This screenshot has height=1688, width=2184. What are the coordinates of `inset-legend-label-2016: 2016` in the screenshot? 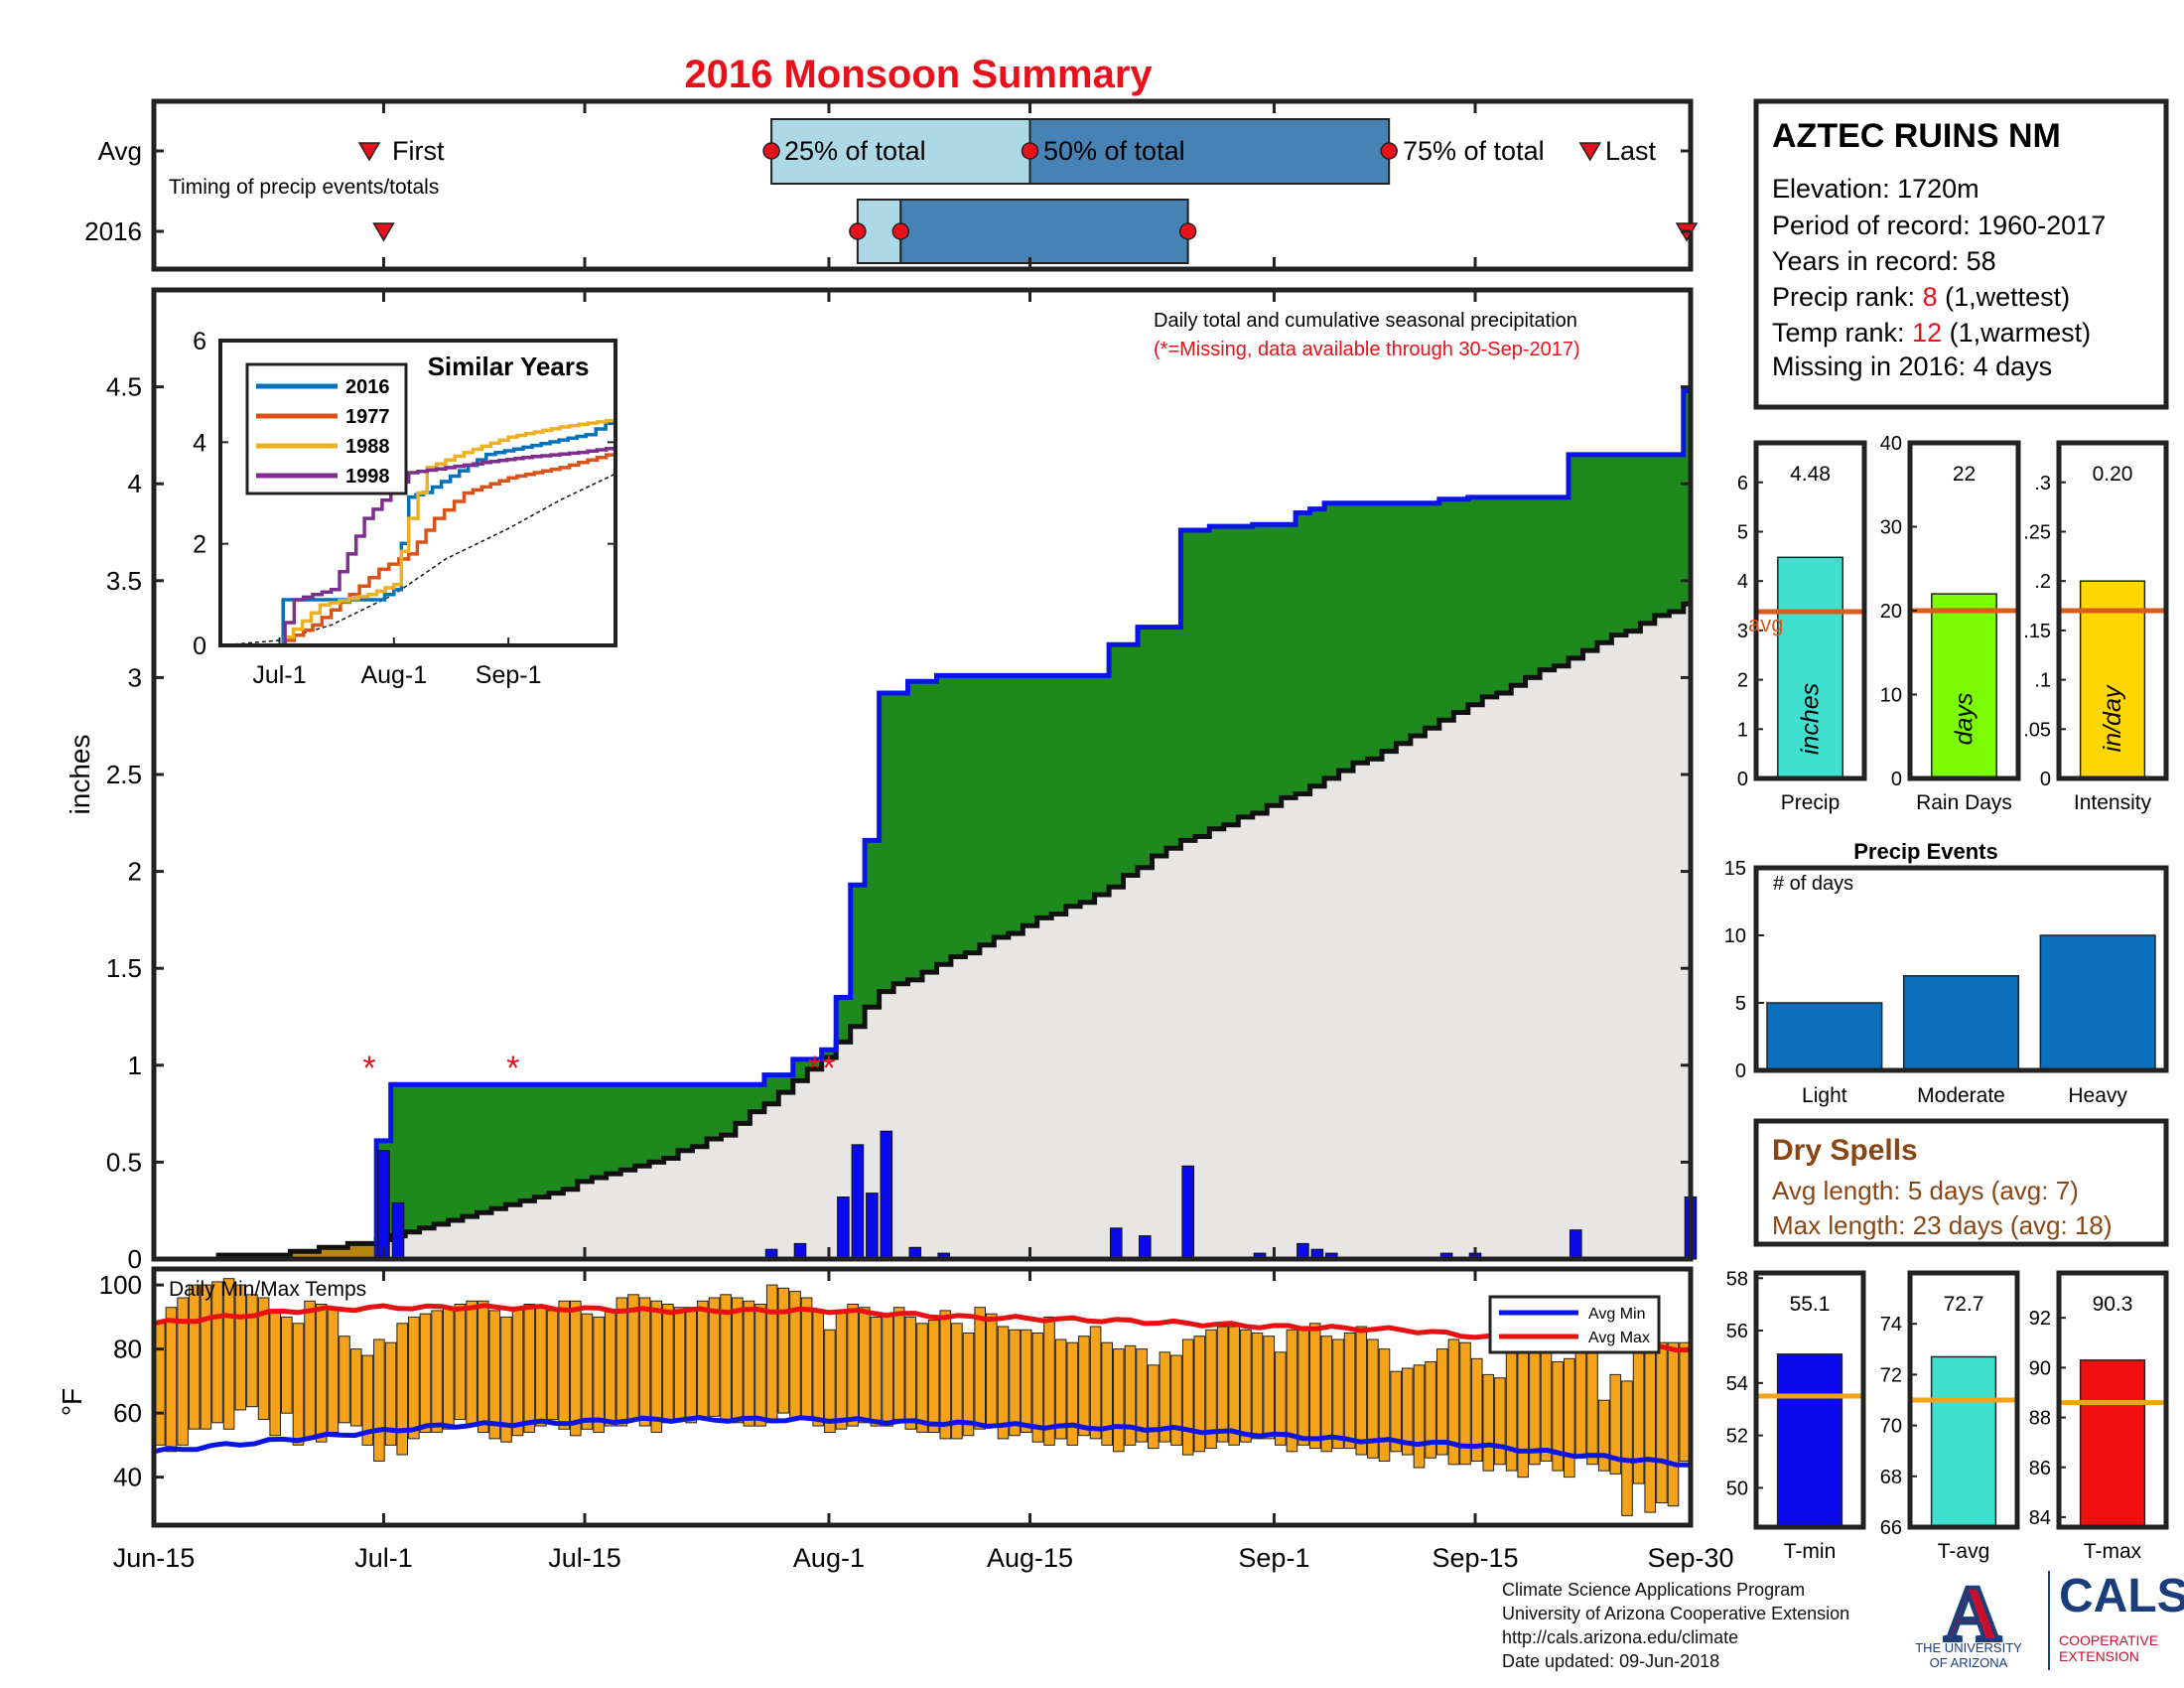 It's located at (367, 387).